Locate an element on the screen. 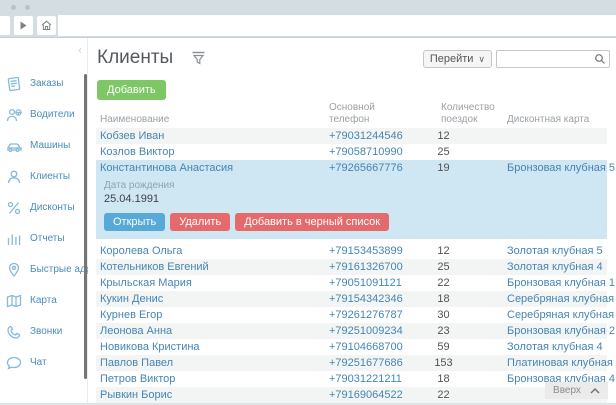  delete-button: Удалить is located at coordinates (200, 222).